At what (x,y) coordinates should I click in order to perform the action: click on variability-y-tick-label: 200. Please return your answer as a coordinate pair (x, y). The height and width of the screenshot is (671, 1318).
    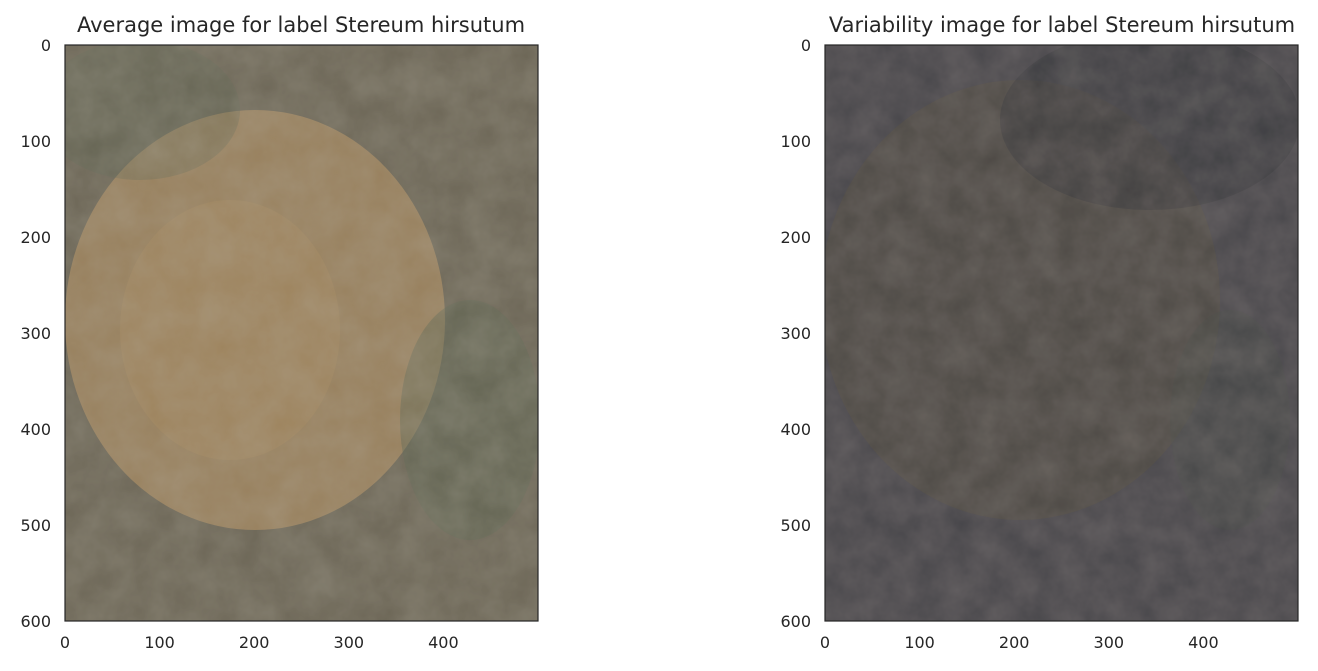
    Looking at the image, I should click on (795, 237).